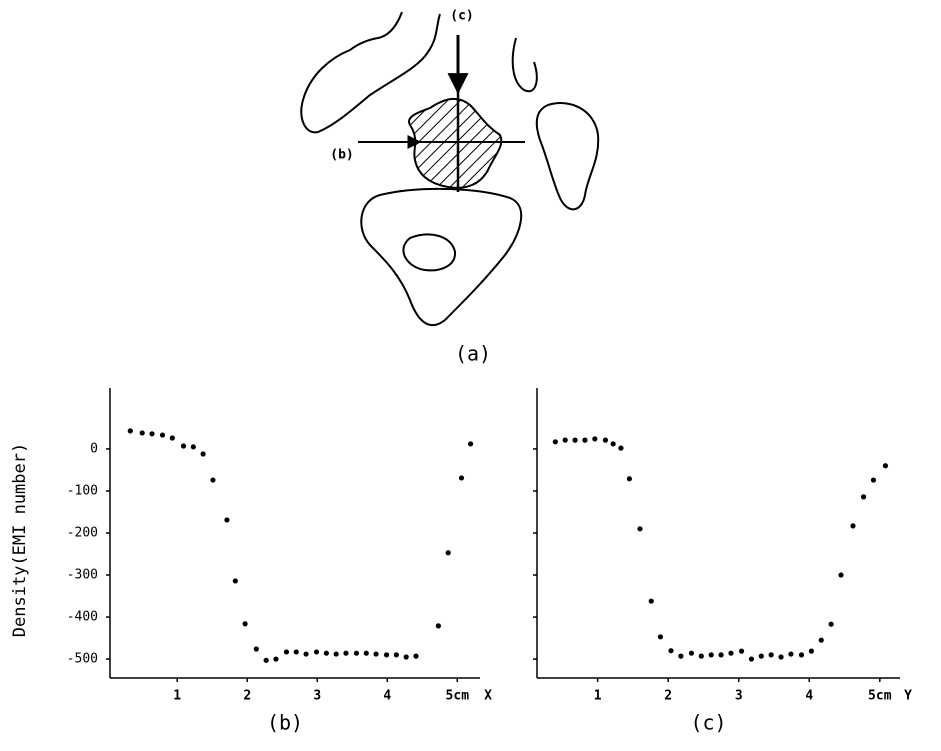 This screenshot has height=751, width=941. I want to click on right-organ, so click(524, 65).